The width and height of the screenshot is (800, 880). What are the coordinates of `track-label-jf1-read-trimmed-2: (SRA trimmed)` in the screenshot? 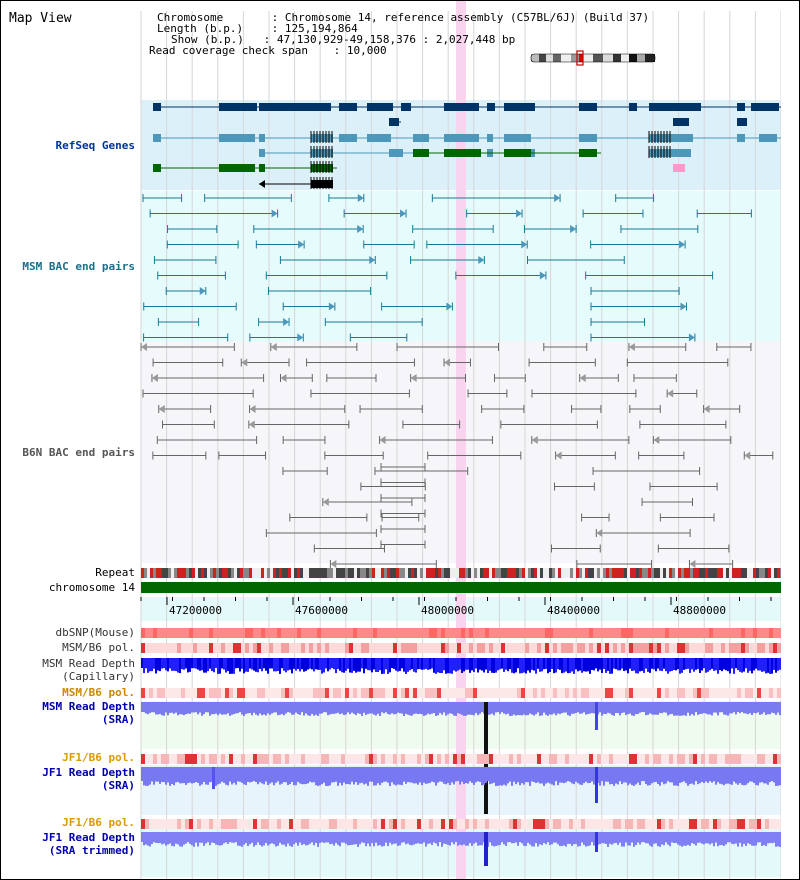 It's located at (91, 850).